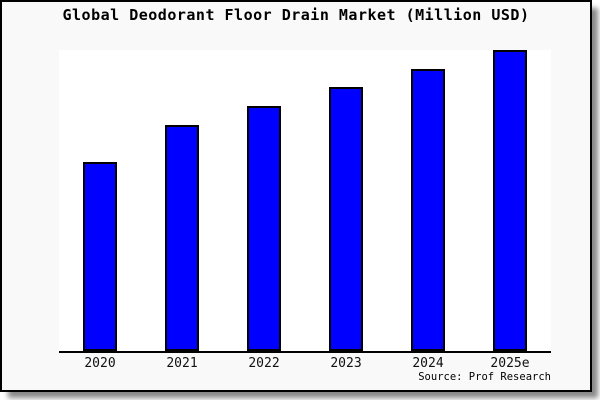 Image resolution: width=600 pixels, height=400 pixels. What do you see at coordinates (182, 238) in the screenshot?
I see `bar-2021` at bounding box center [182, 238].